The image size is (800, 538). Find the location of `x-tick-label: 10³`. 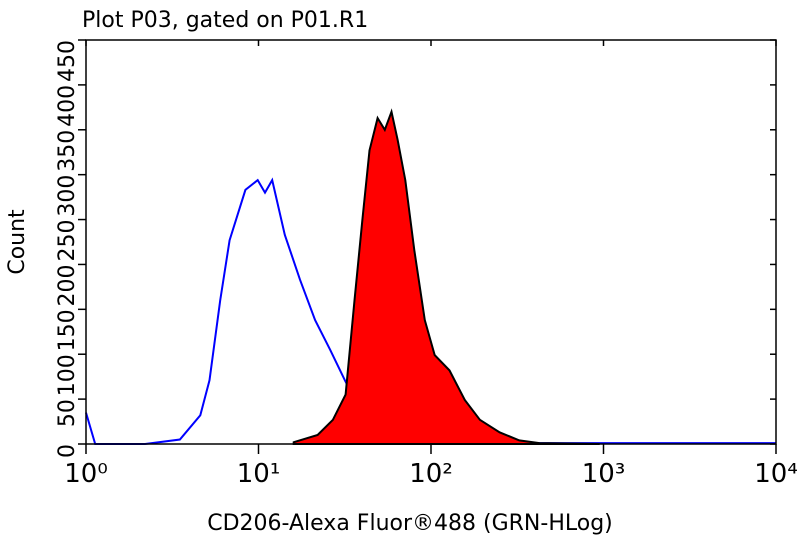

x-tick-label: 10³ is located at coordinates (604, 474).